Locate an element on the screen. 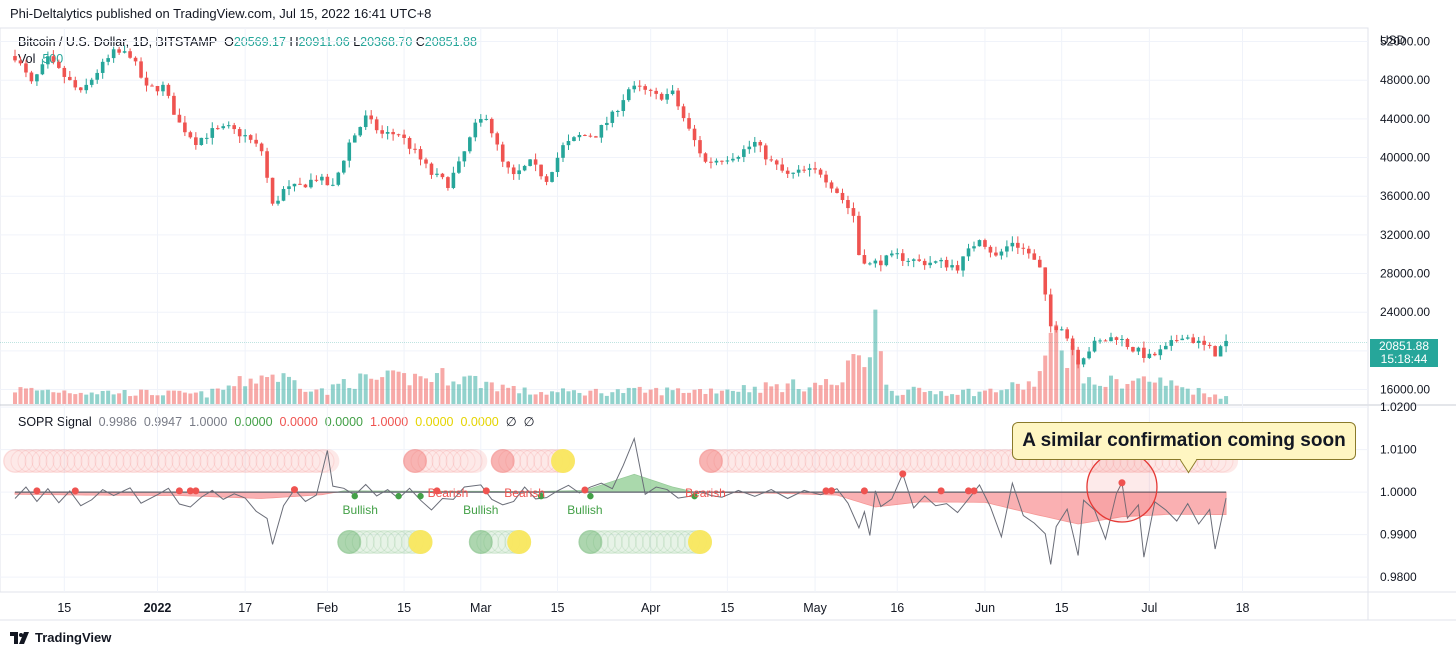  time-tick-label: 18 is located at coordinates (1243, 608).